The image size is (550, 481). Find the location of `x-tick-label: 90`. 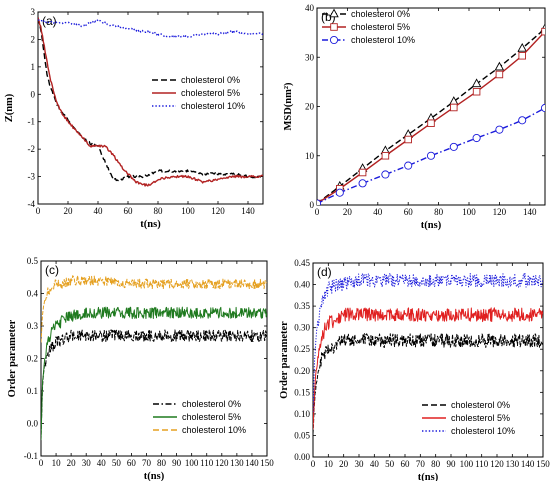

x-tick-label: 90 is located at coordinates (452, 464).